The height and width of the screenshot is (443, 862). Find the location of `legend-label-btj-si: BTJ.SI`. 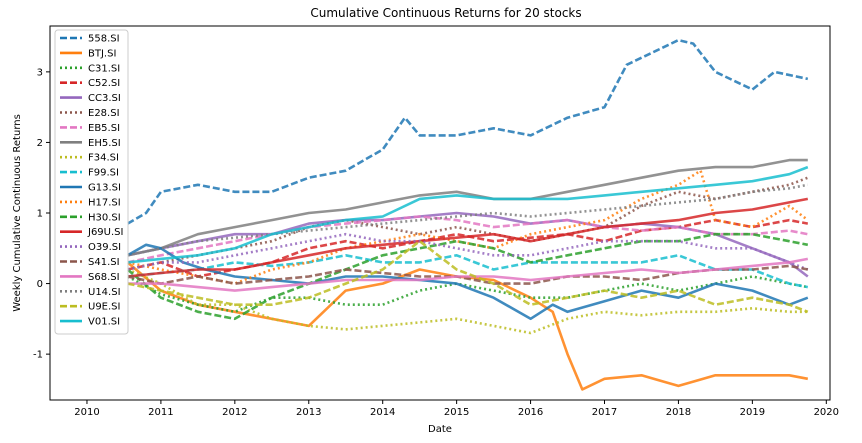

legend-label-btj-si: BTJ.SI is located at coordinates (102, 53).